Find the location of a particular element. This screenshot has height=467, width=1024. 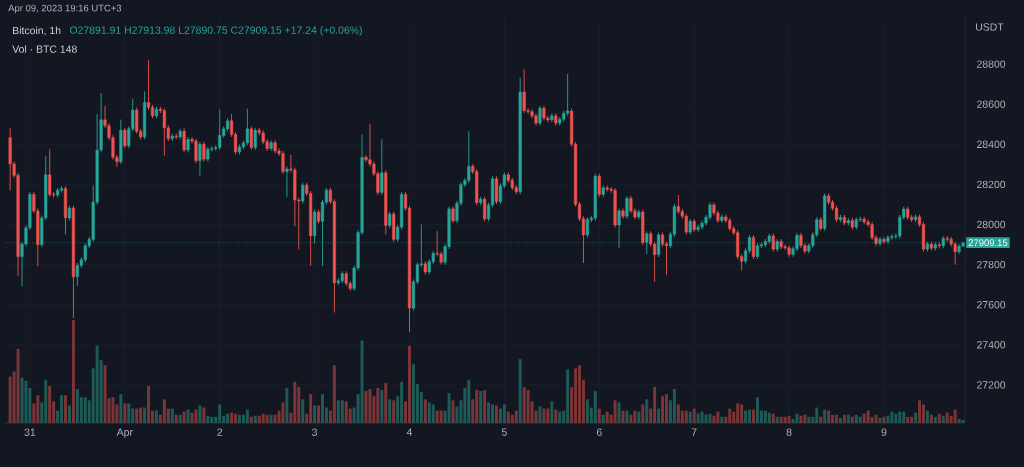

x-tick-label: 2 is located at coordinates (220, 432).